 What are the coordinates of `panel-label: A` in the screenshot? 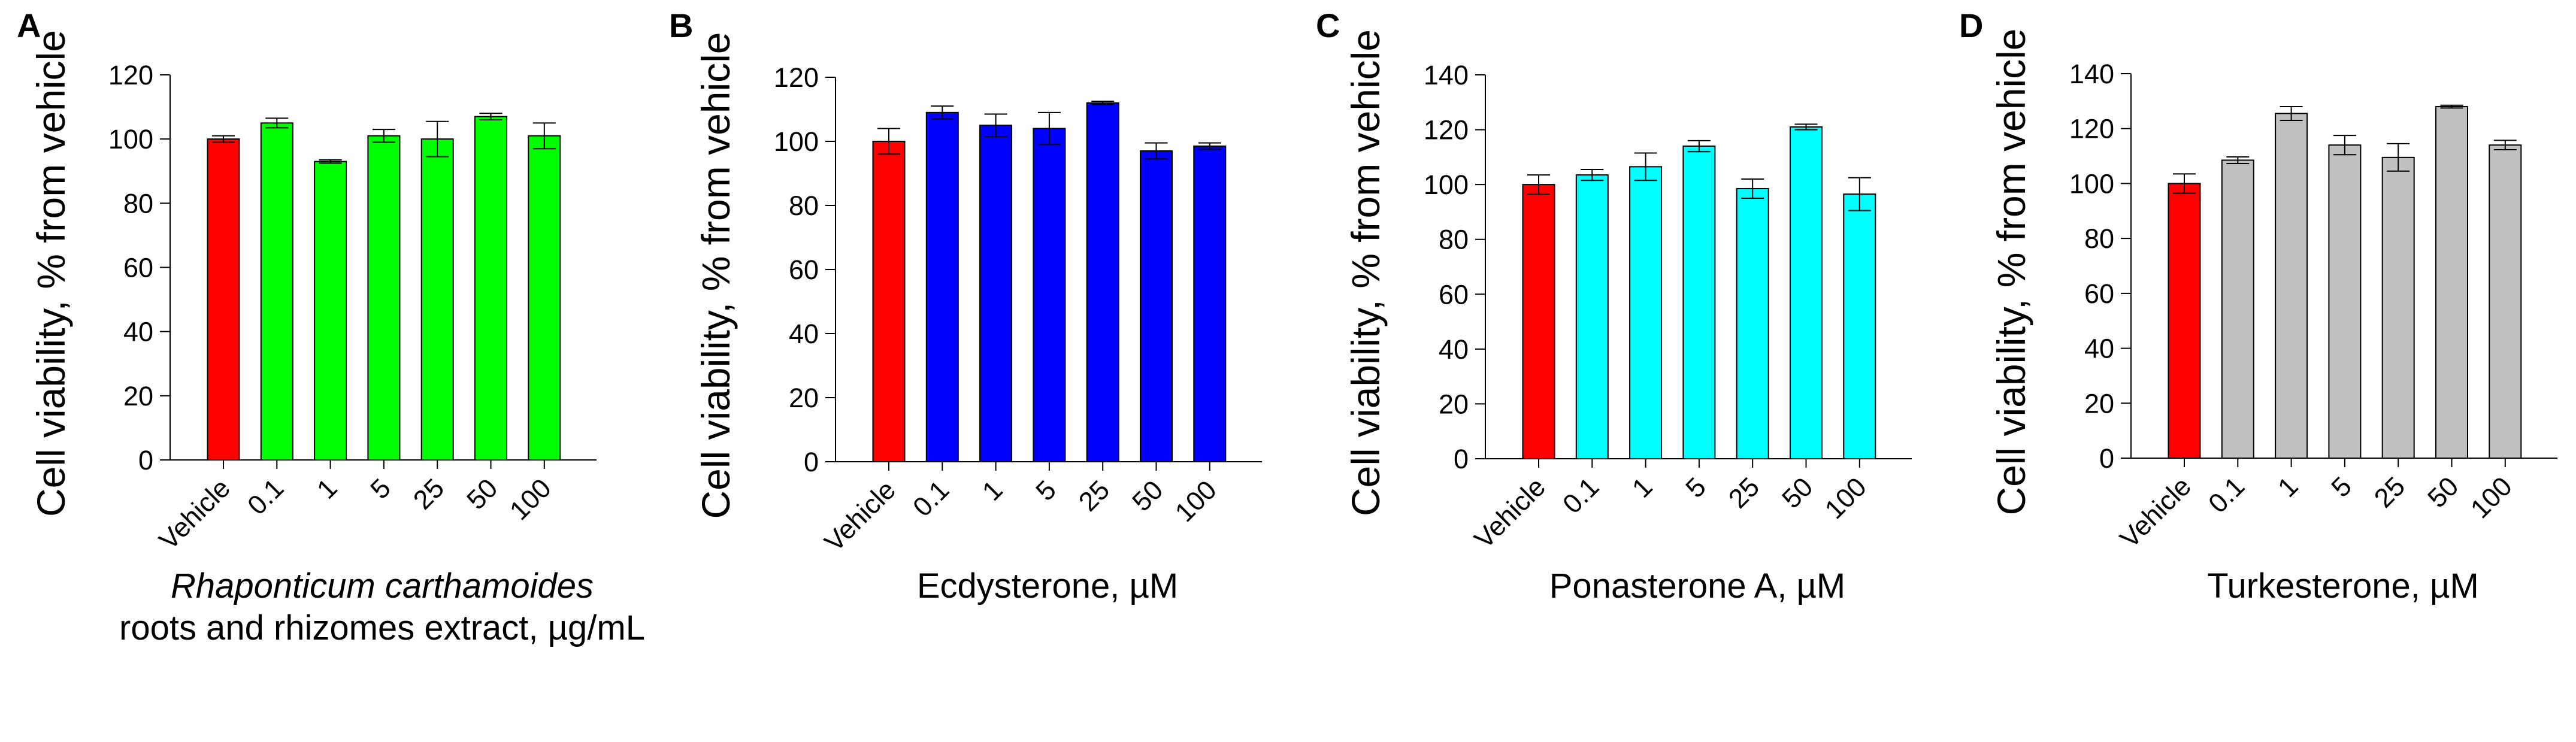 It's located at (29, 25).